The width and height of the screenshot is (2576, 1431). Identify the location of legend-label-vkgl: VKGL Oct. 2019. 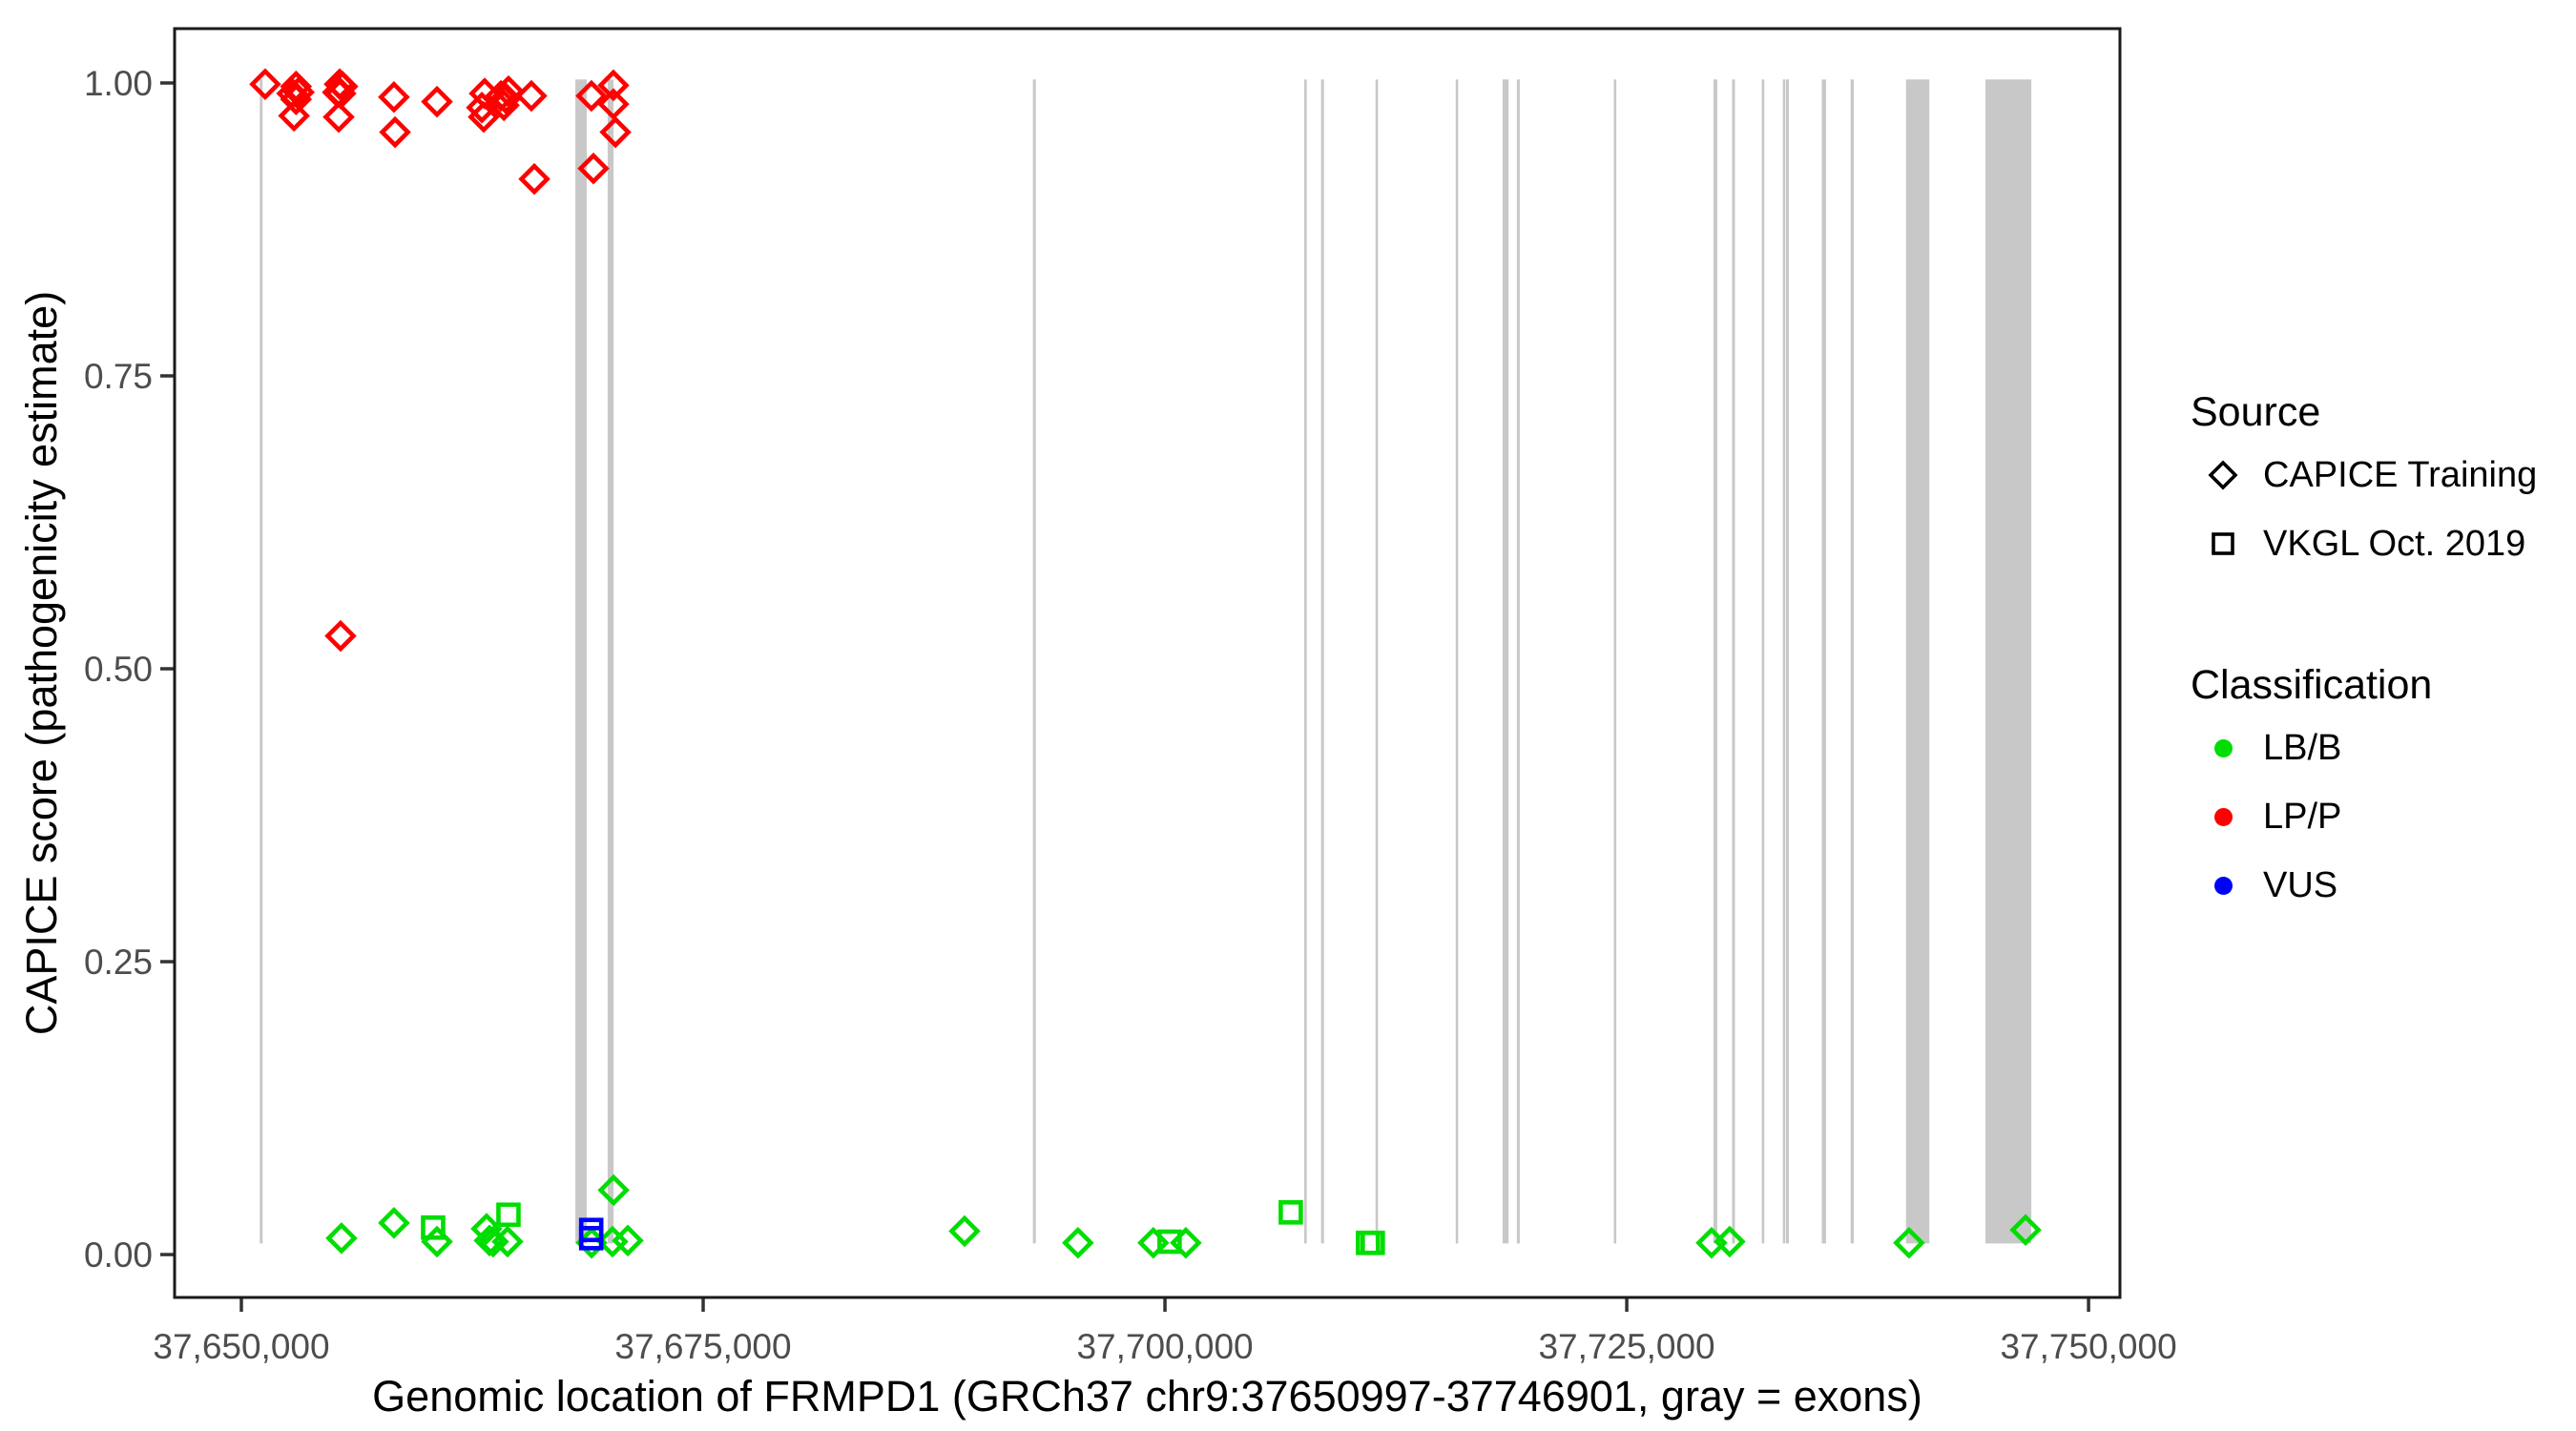
(2394, 543).